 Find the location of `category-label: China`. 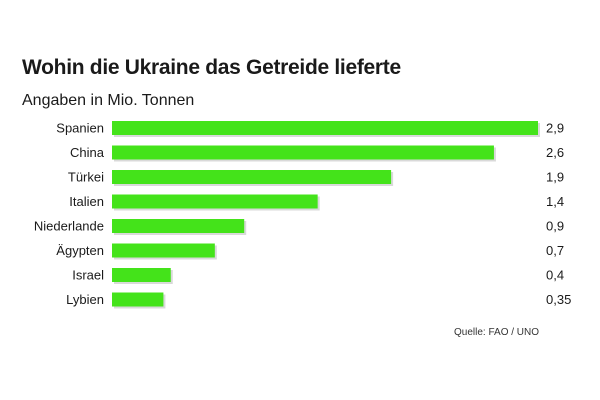

category-label: China is located at coordinates (87, 152).